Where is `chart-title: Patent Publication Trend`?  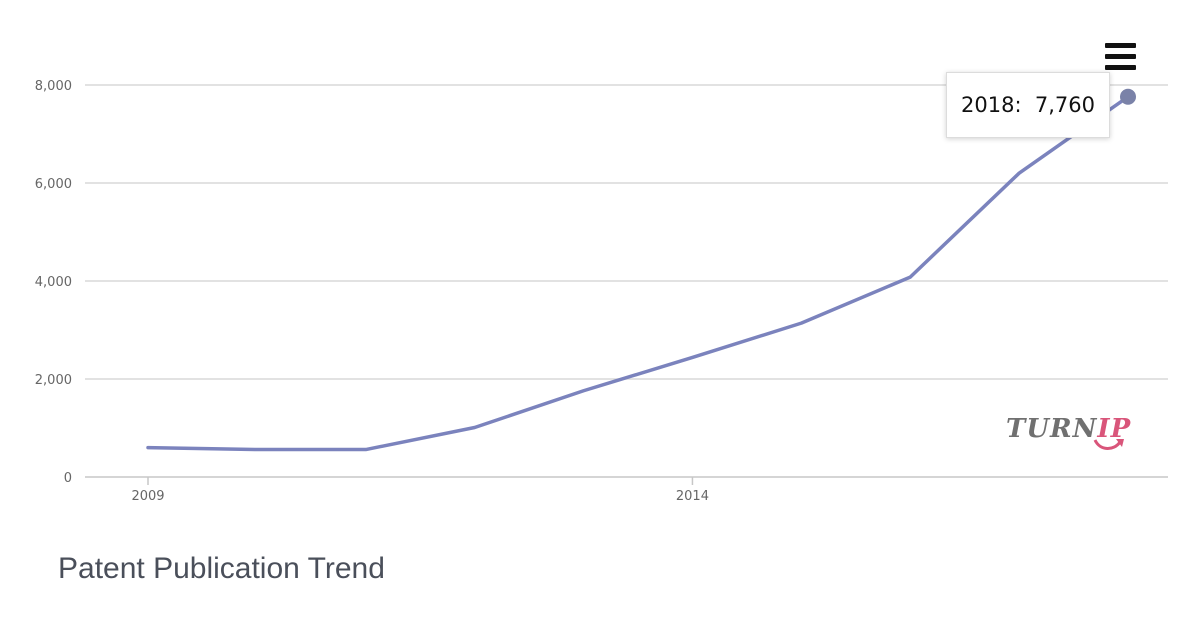 chart-title: Patent Publication Trend is located at coordinates (221, 568).